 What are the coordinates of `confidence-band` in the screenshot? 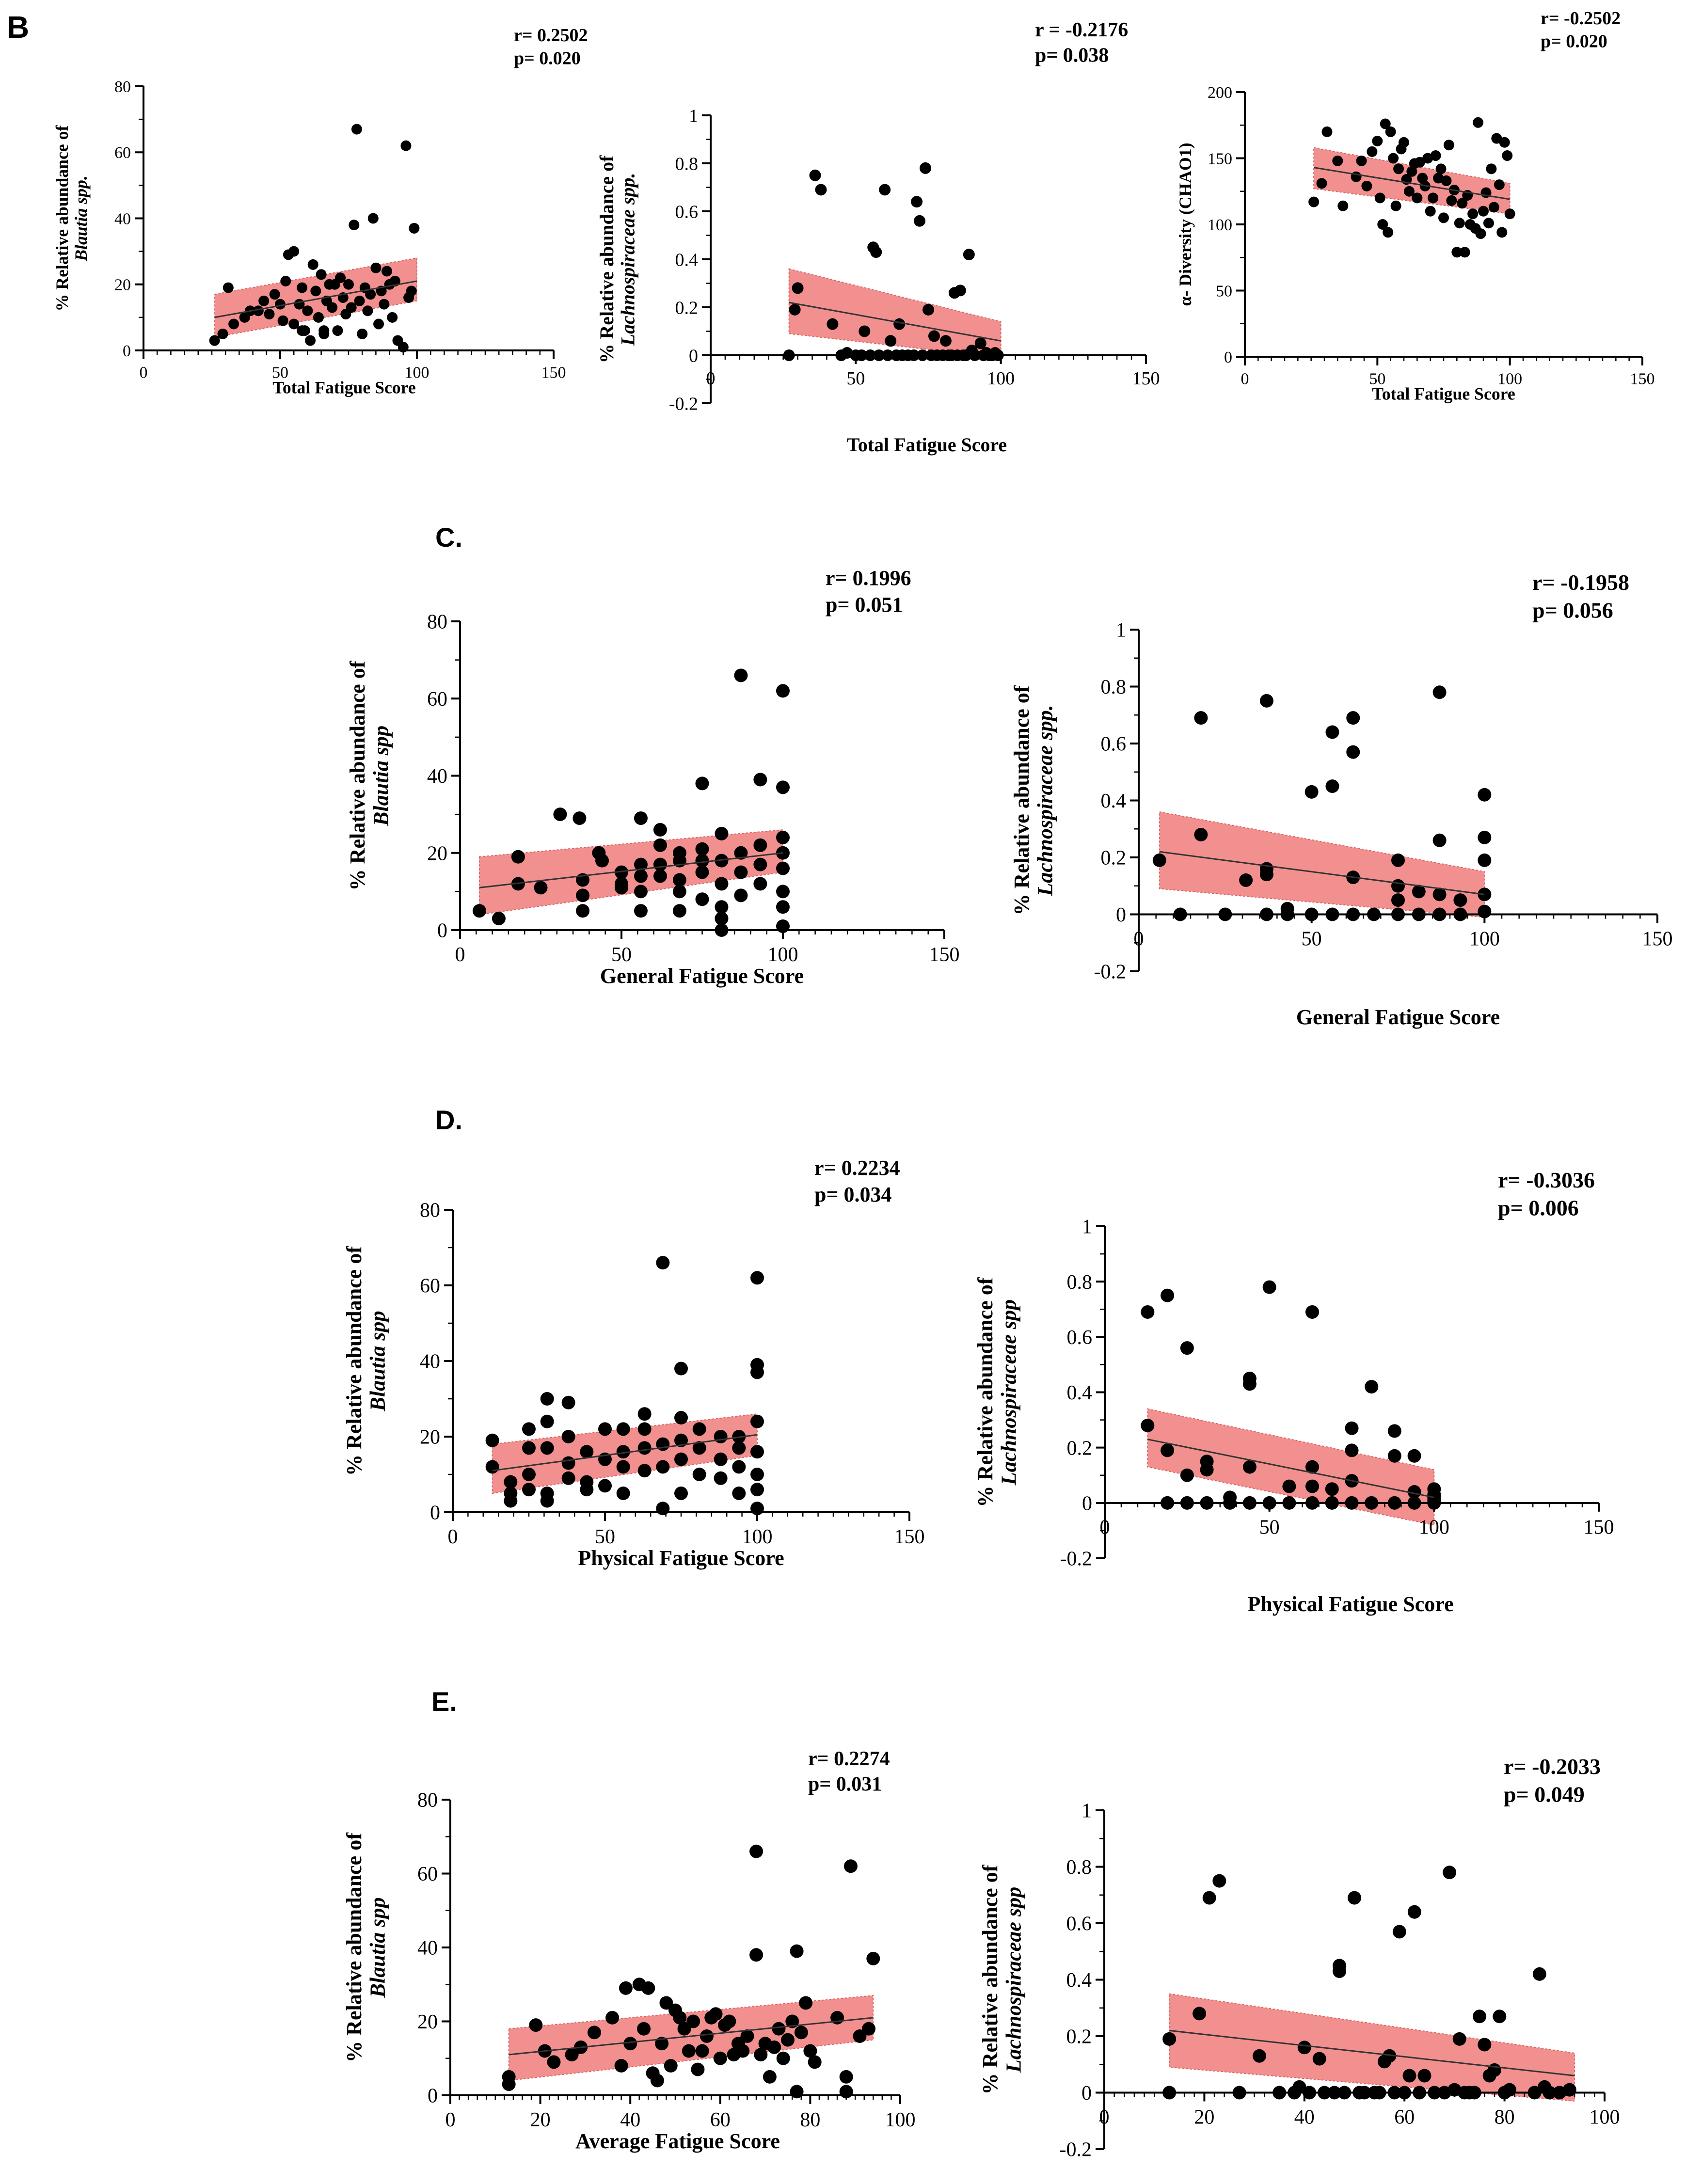 It's located at (1291, 1467).